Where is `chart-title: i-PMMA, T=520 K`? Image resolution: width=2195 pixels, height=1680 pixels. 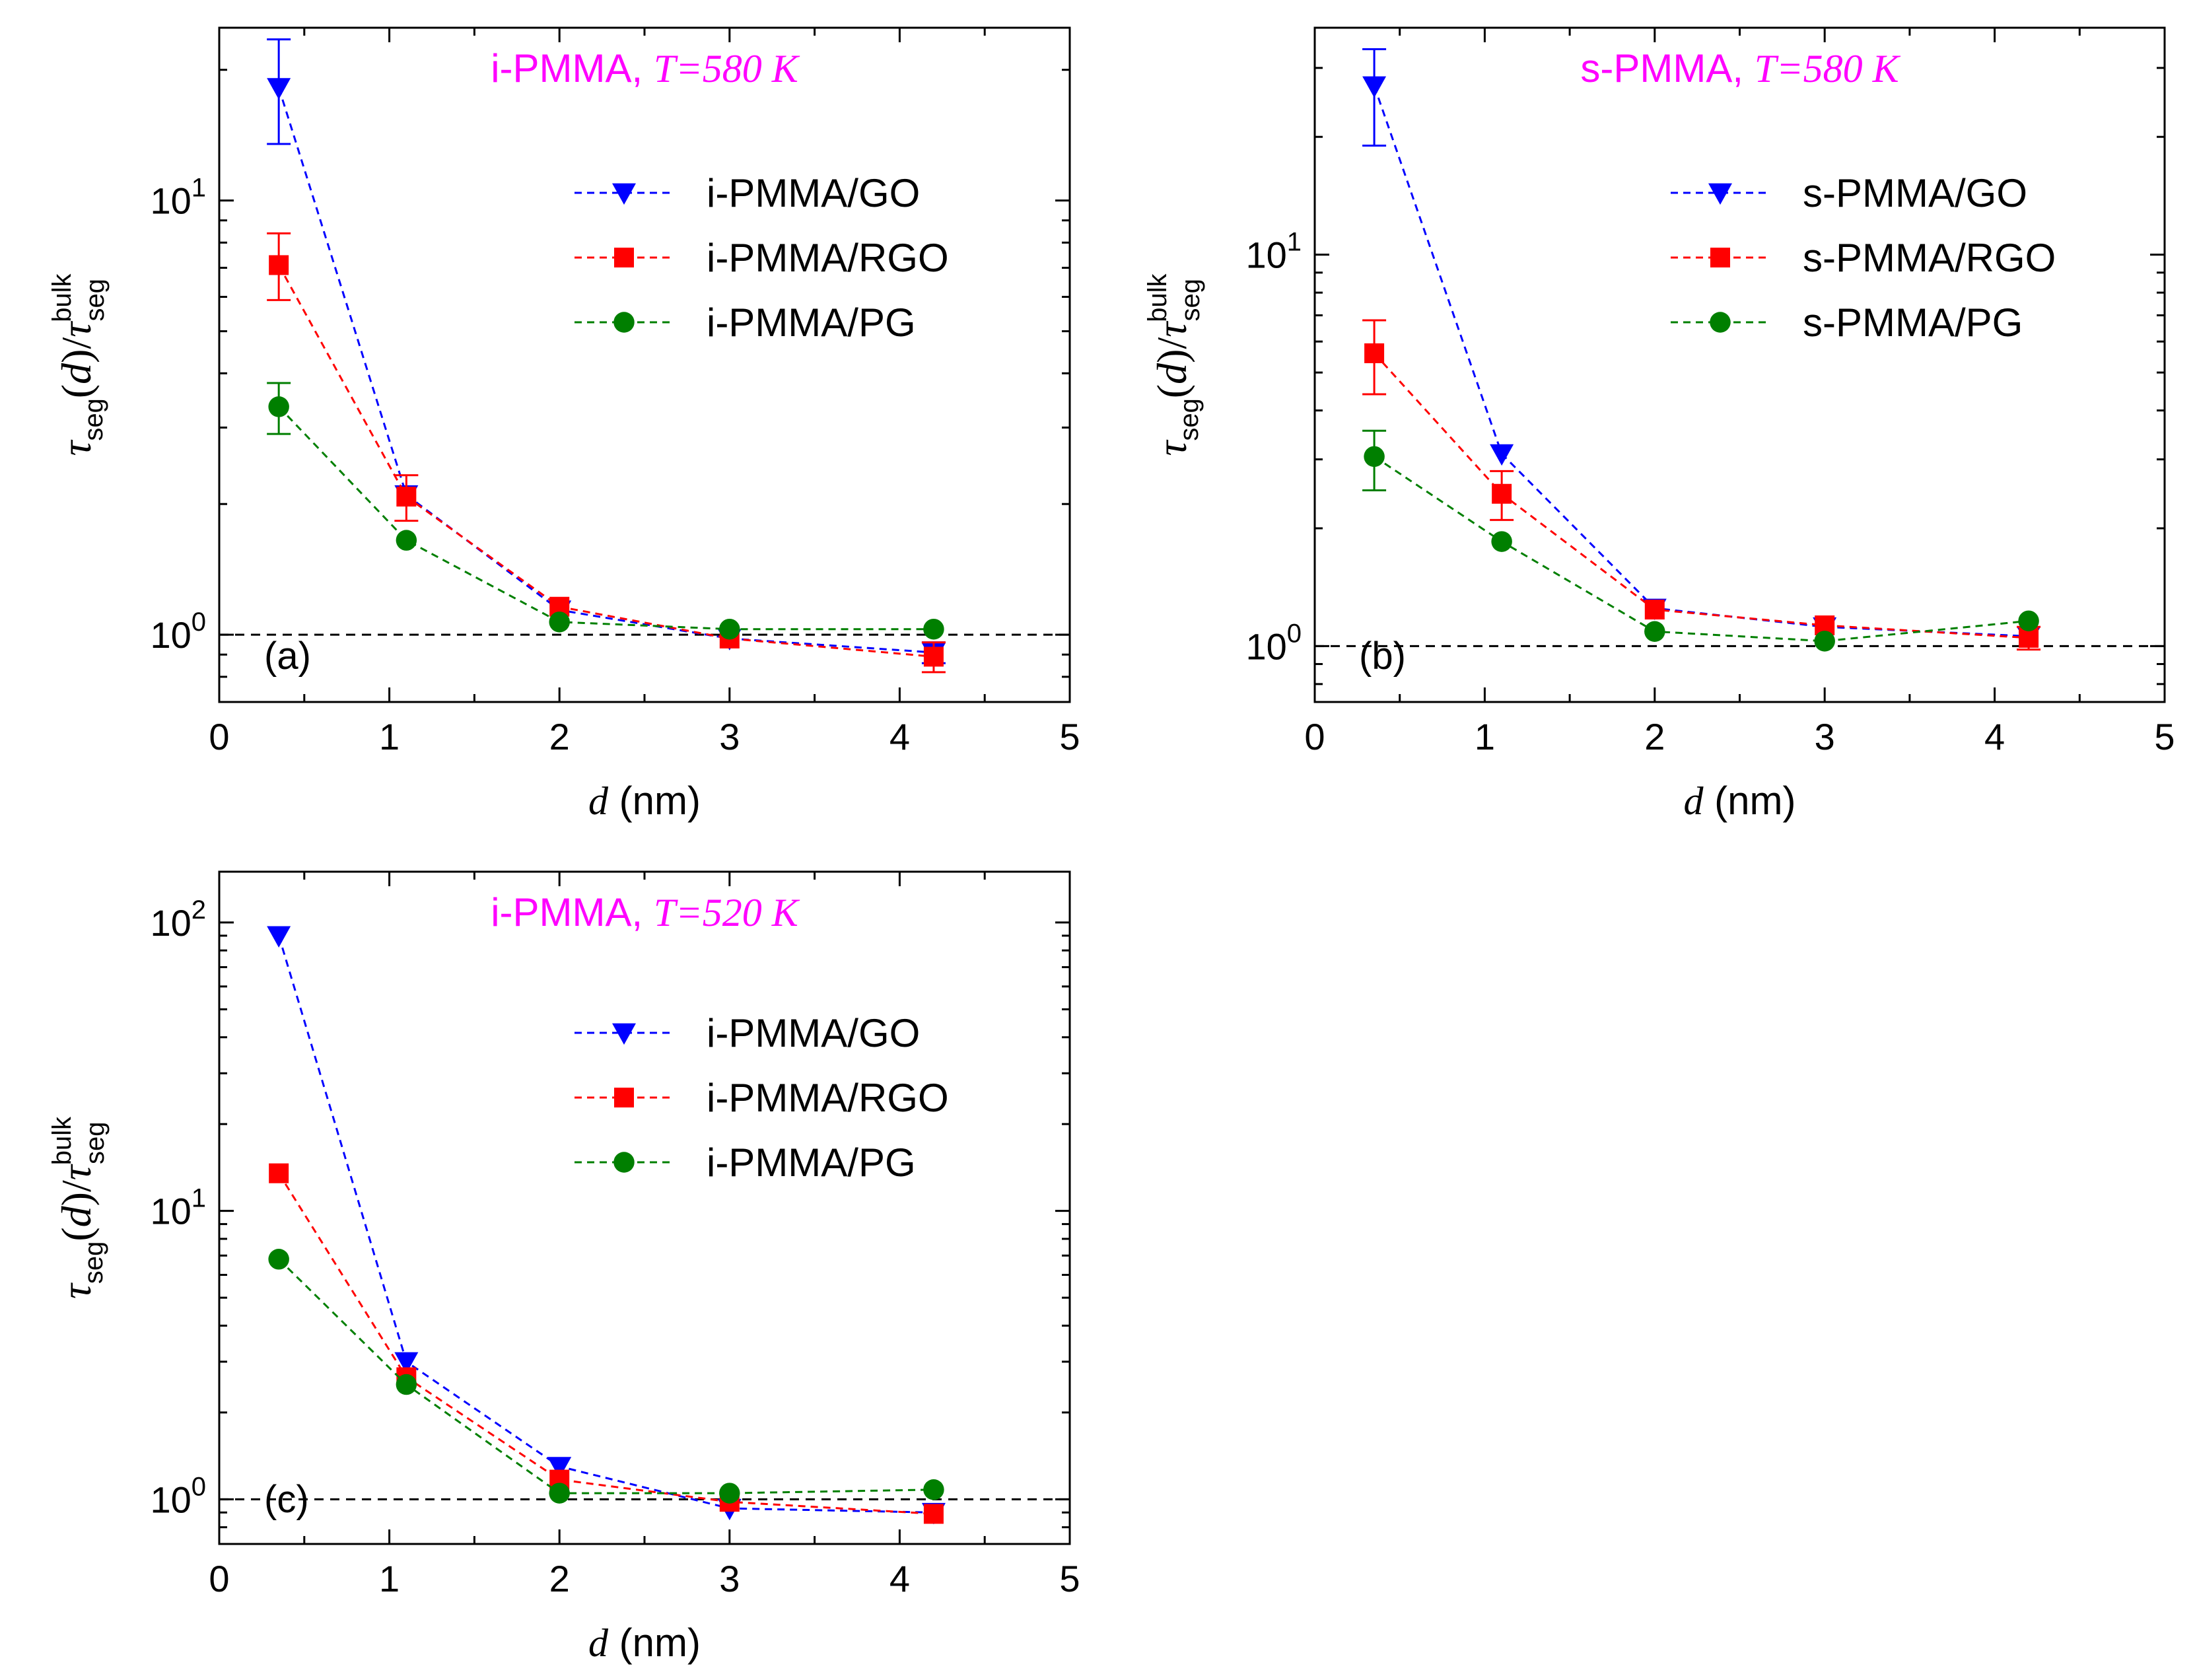 chart-title: i-PMMA, T=520 K is located at coordinates (645, 912).